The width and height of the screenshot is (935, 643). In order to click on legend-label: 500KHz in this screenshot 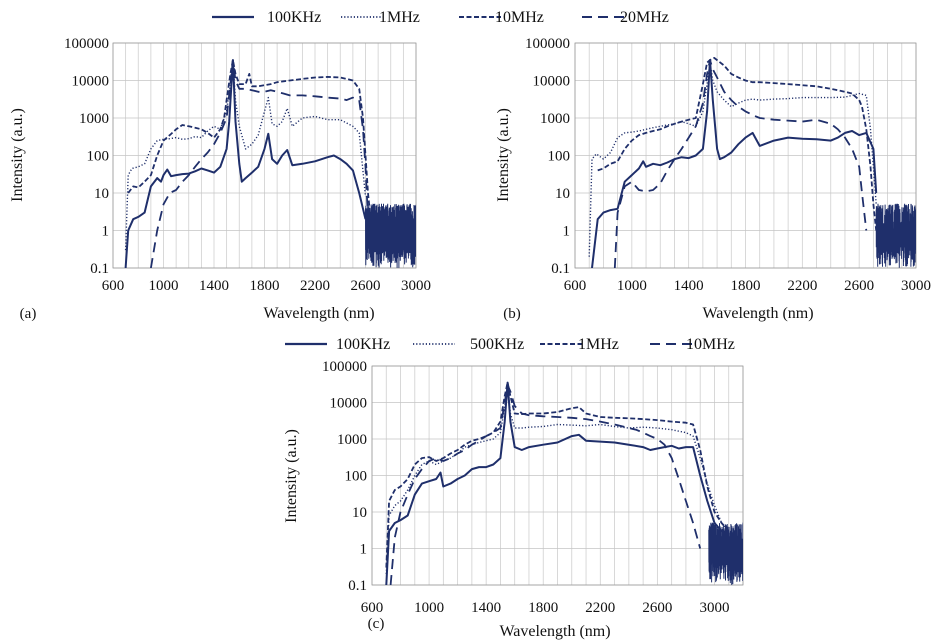, I will do `click(497, 344)`.